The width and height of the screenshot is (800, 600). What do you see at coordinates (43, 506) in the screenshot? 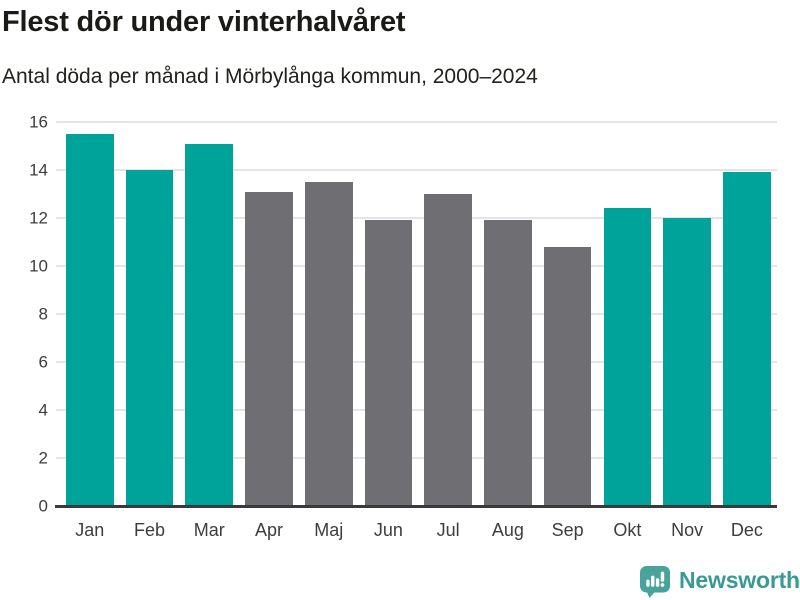
I see `y-axis-tick-label-0: 0` at bounding box center [43, 506].